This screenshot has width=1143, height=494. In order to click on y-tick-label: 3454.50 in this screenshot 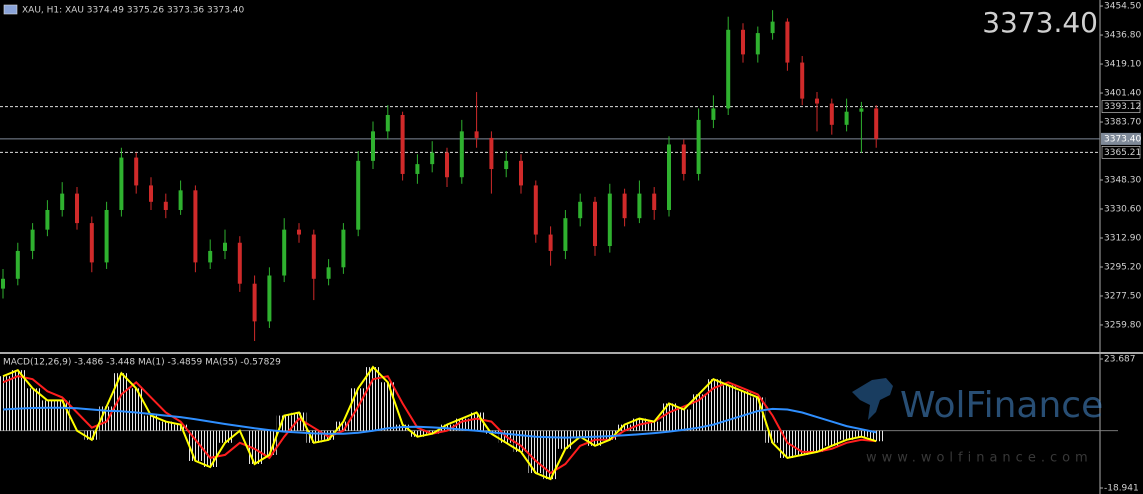, I will do `click(1122, 7)`.